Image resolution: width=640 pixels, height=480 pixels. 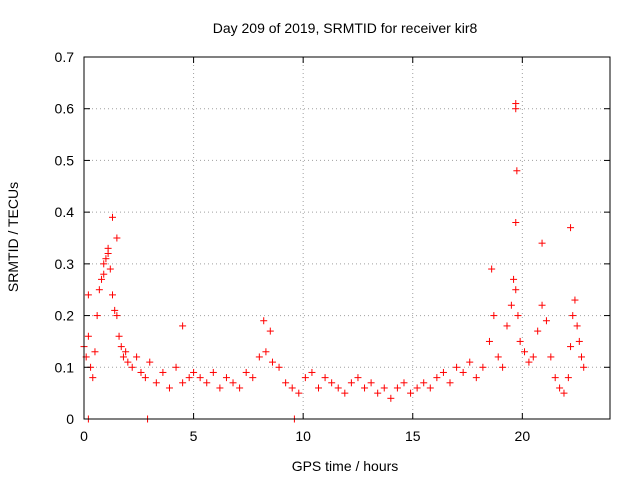 I want to click on x-tick-label: 20, so click(x=523, y=436).